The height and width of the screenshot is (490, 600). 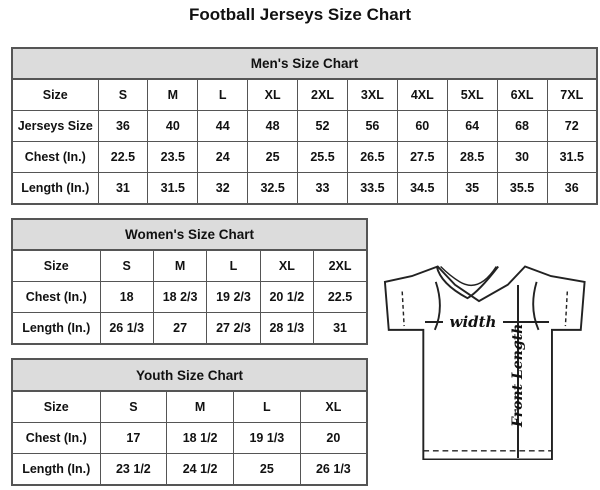 What do you see at coordinates (472, 188) in the screenshot?
I see `table-cell: 35` at bounding box center [472, 188].